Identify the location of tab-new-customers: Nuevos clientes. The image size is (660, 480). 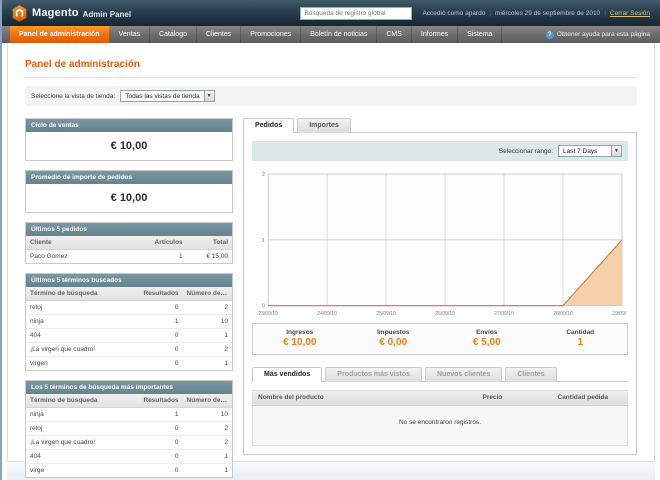
(464, 374).